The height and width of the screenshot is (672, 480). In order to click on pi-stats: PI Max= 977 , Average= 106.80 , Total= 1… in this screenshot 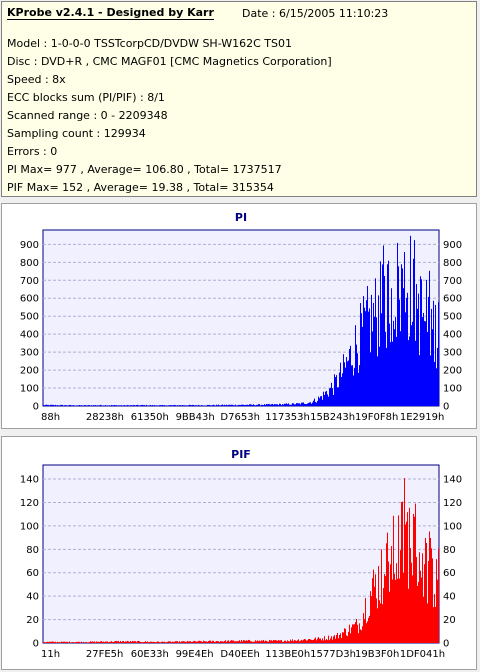, I will do `click(144, 169)`.